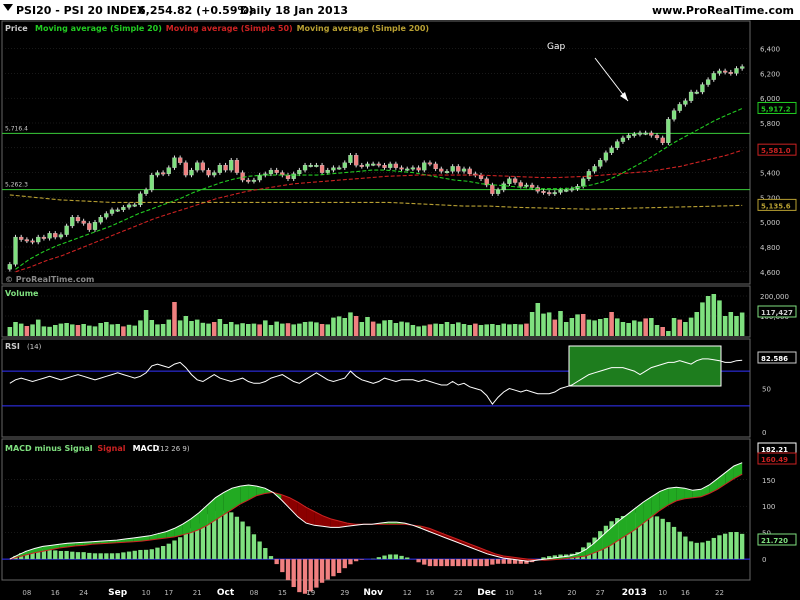 The height and width of the screenshot is (600, 800). What do you see at coordinates (770, 223) in the screenshot?
I see `price-tick-label: 5,000` at bounding box center [770, 223].